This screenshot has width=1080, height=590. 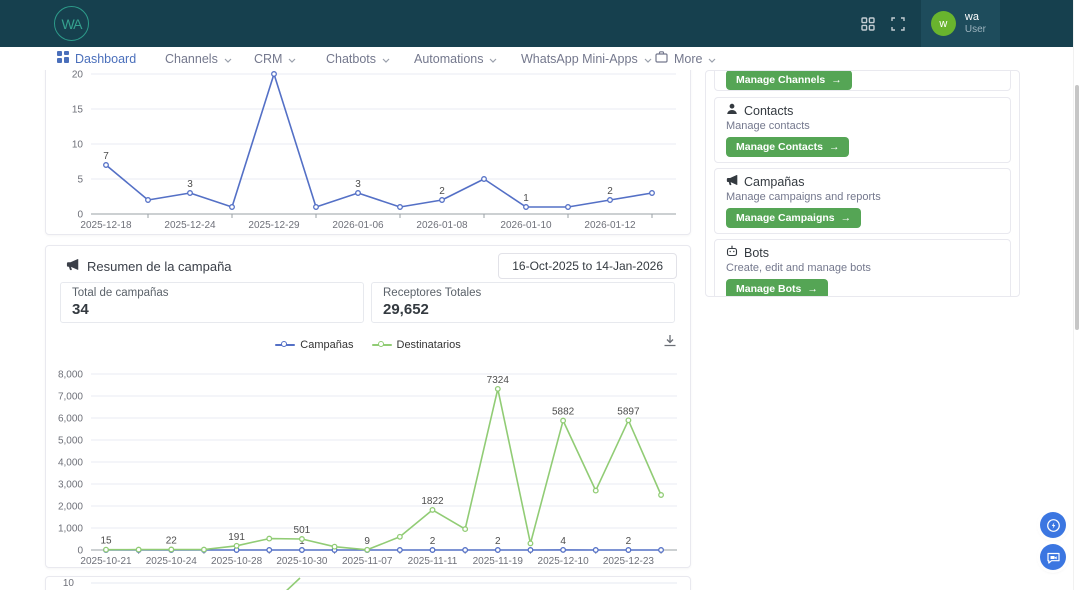 What do you see at coordinates (798, 268) in the screenshot?
I see `card-description: Create, edit and manage bots` at bounding box center [798, 268].